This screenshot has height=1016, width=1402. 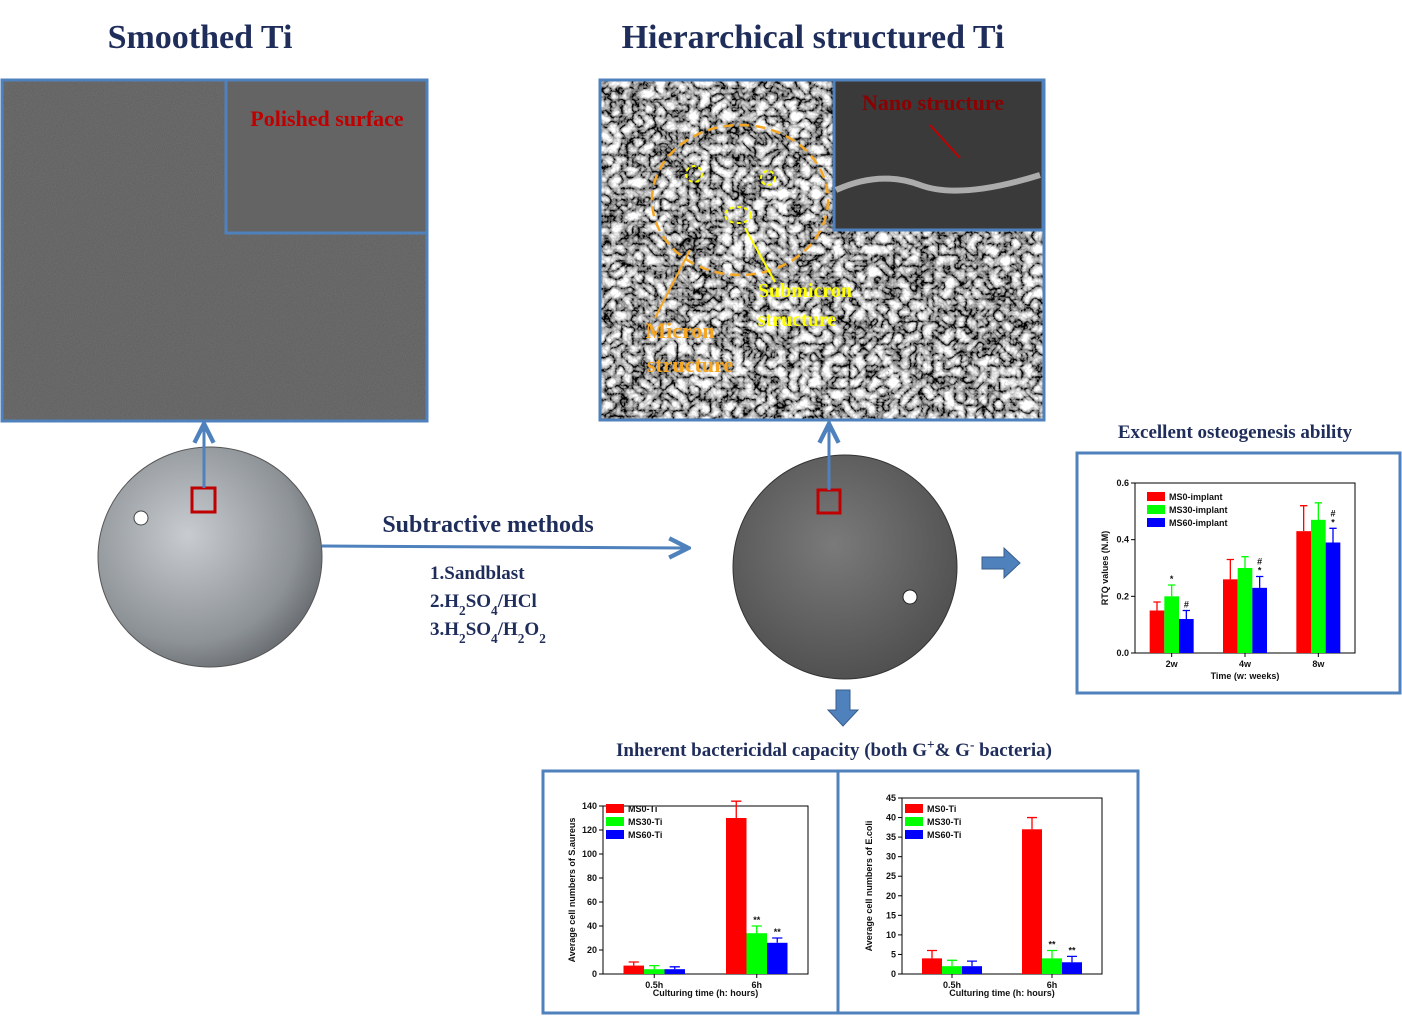 I want to click on y-tick-label: 15, so click(x=891, y=915).